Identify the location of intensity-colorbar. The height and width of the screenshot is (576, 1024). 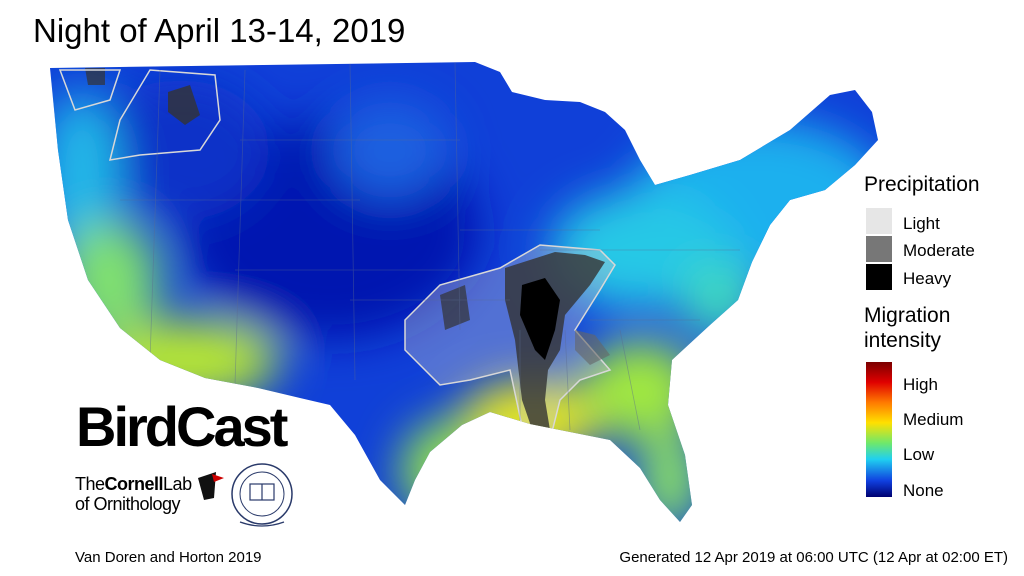
(879, 429).